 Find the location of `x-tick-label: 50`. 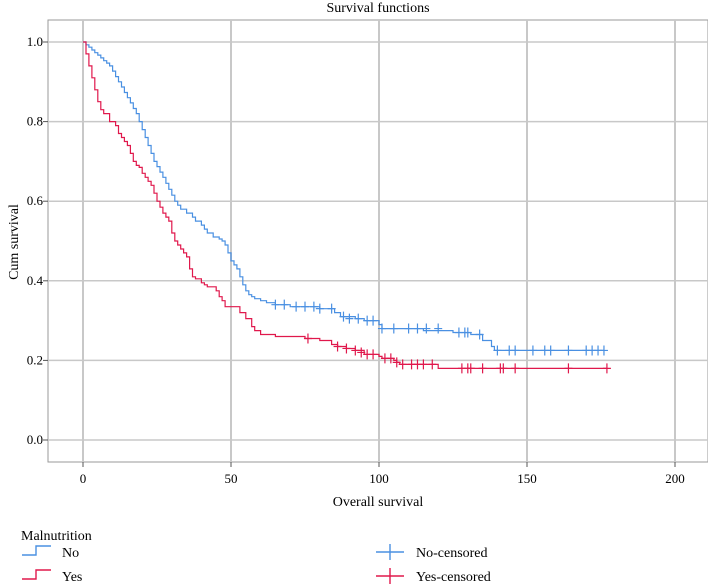

x-tick-label: 50 is located at coordinates (231, 478).